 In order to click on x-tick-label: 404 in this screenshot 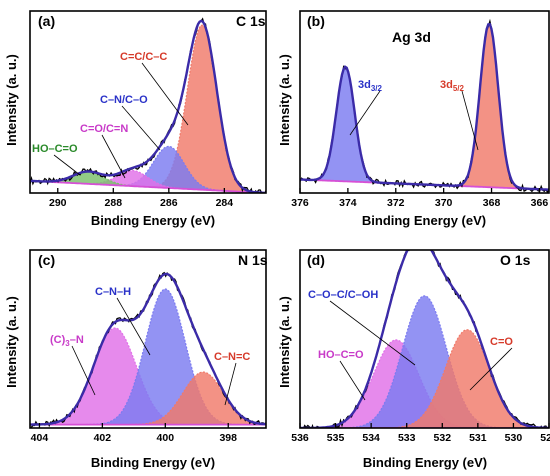, I will do `click(40, 438)`.